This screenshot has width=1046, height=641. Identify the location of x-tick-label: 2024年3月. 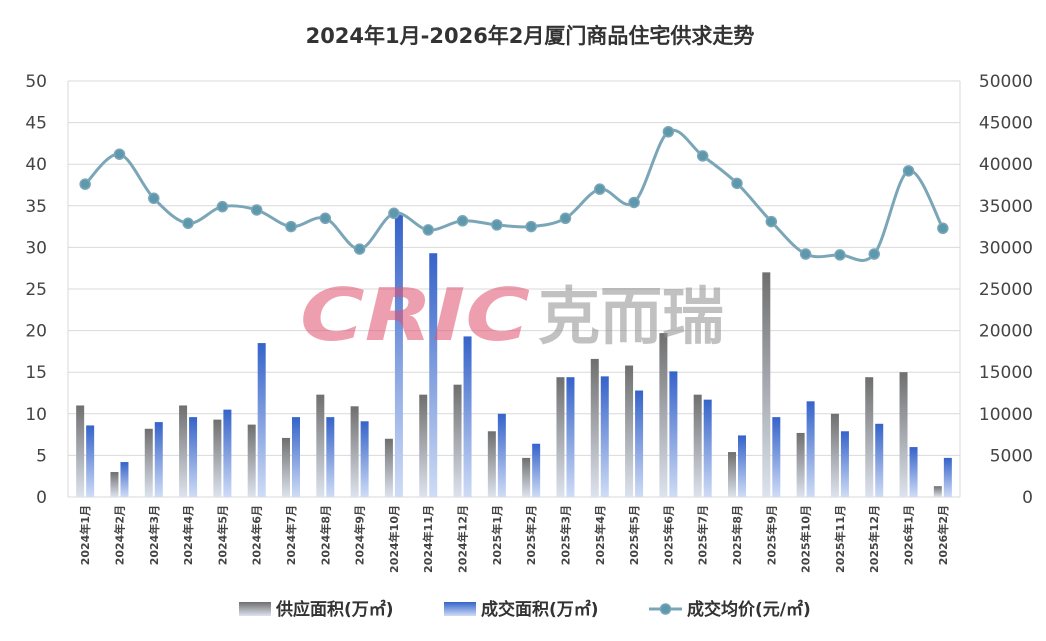
(154, 535).